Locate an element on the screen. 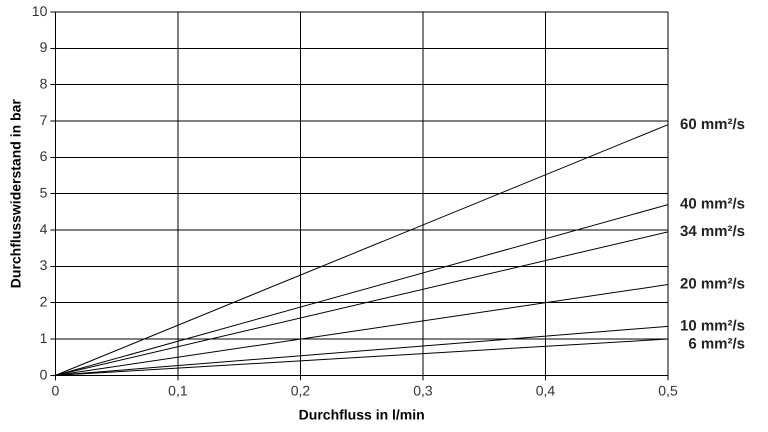 The width and height of the screenshot is (768, 432). x-tick-label: 0,3 is located at coordinates (423, 390).